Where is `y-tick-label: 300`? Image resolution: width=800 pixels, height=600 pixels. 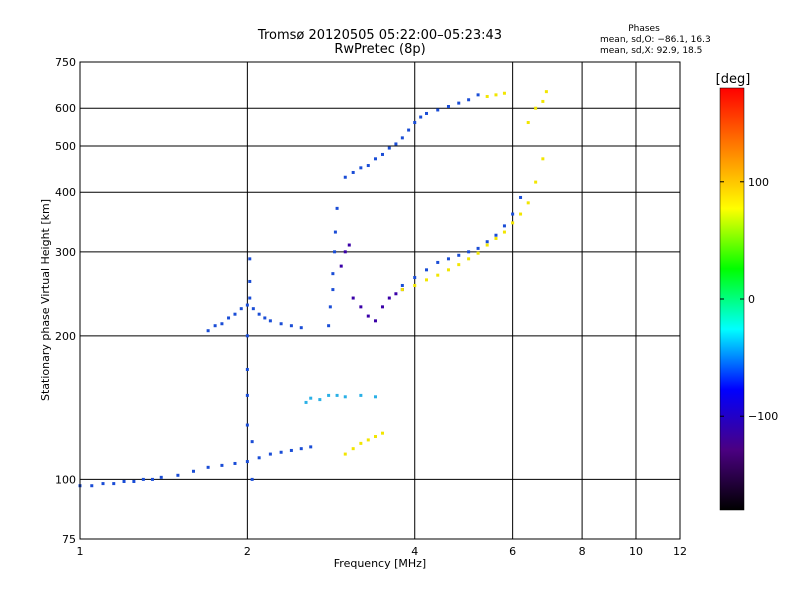 y-tick-label: 300 is located at coordinates (65, 252).